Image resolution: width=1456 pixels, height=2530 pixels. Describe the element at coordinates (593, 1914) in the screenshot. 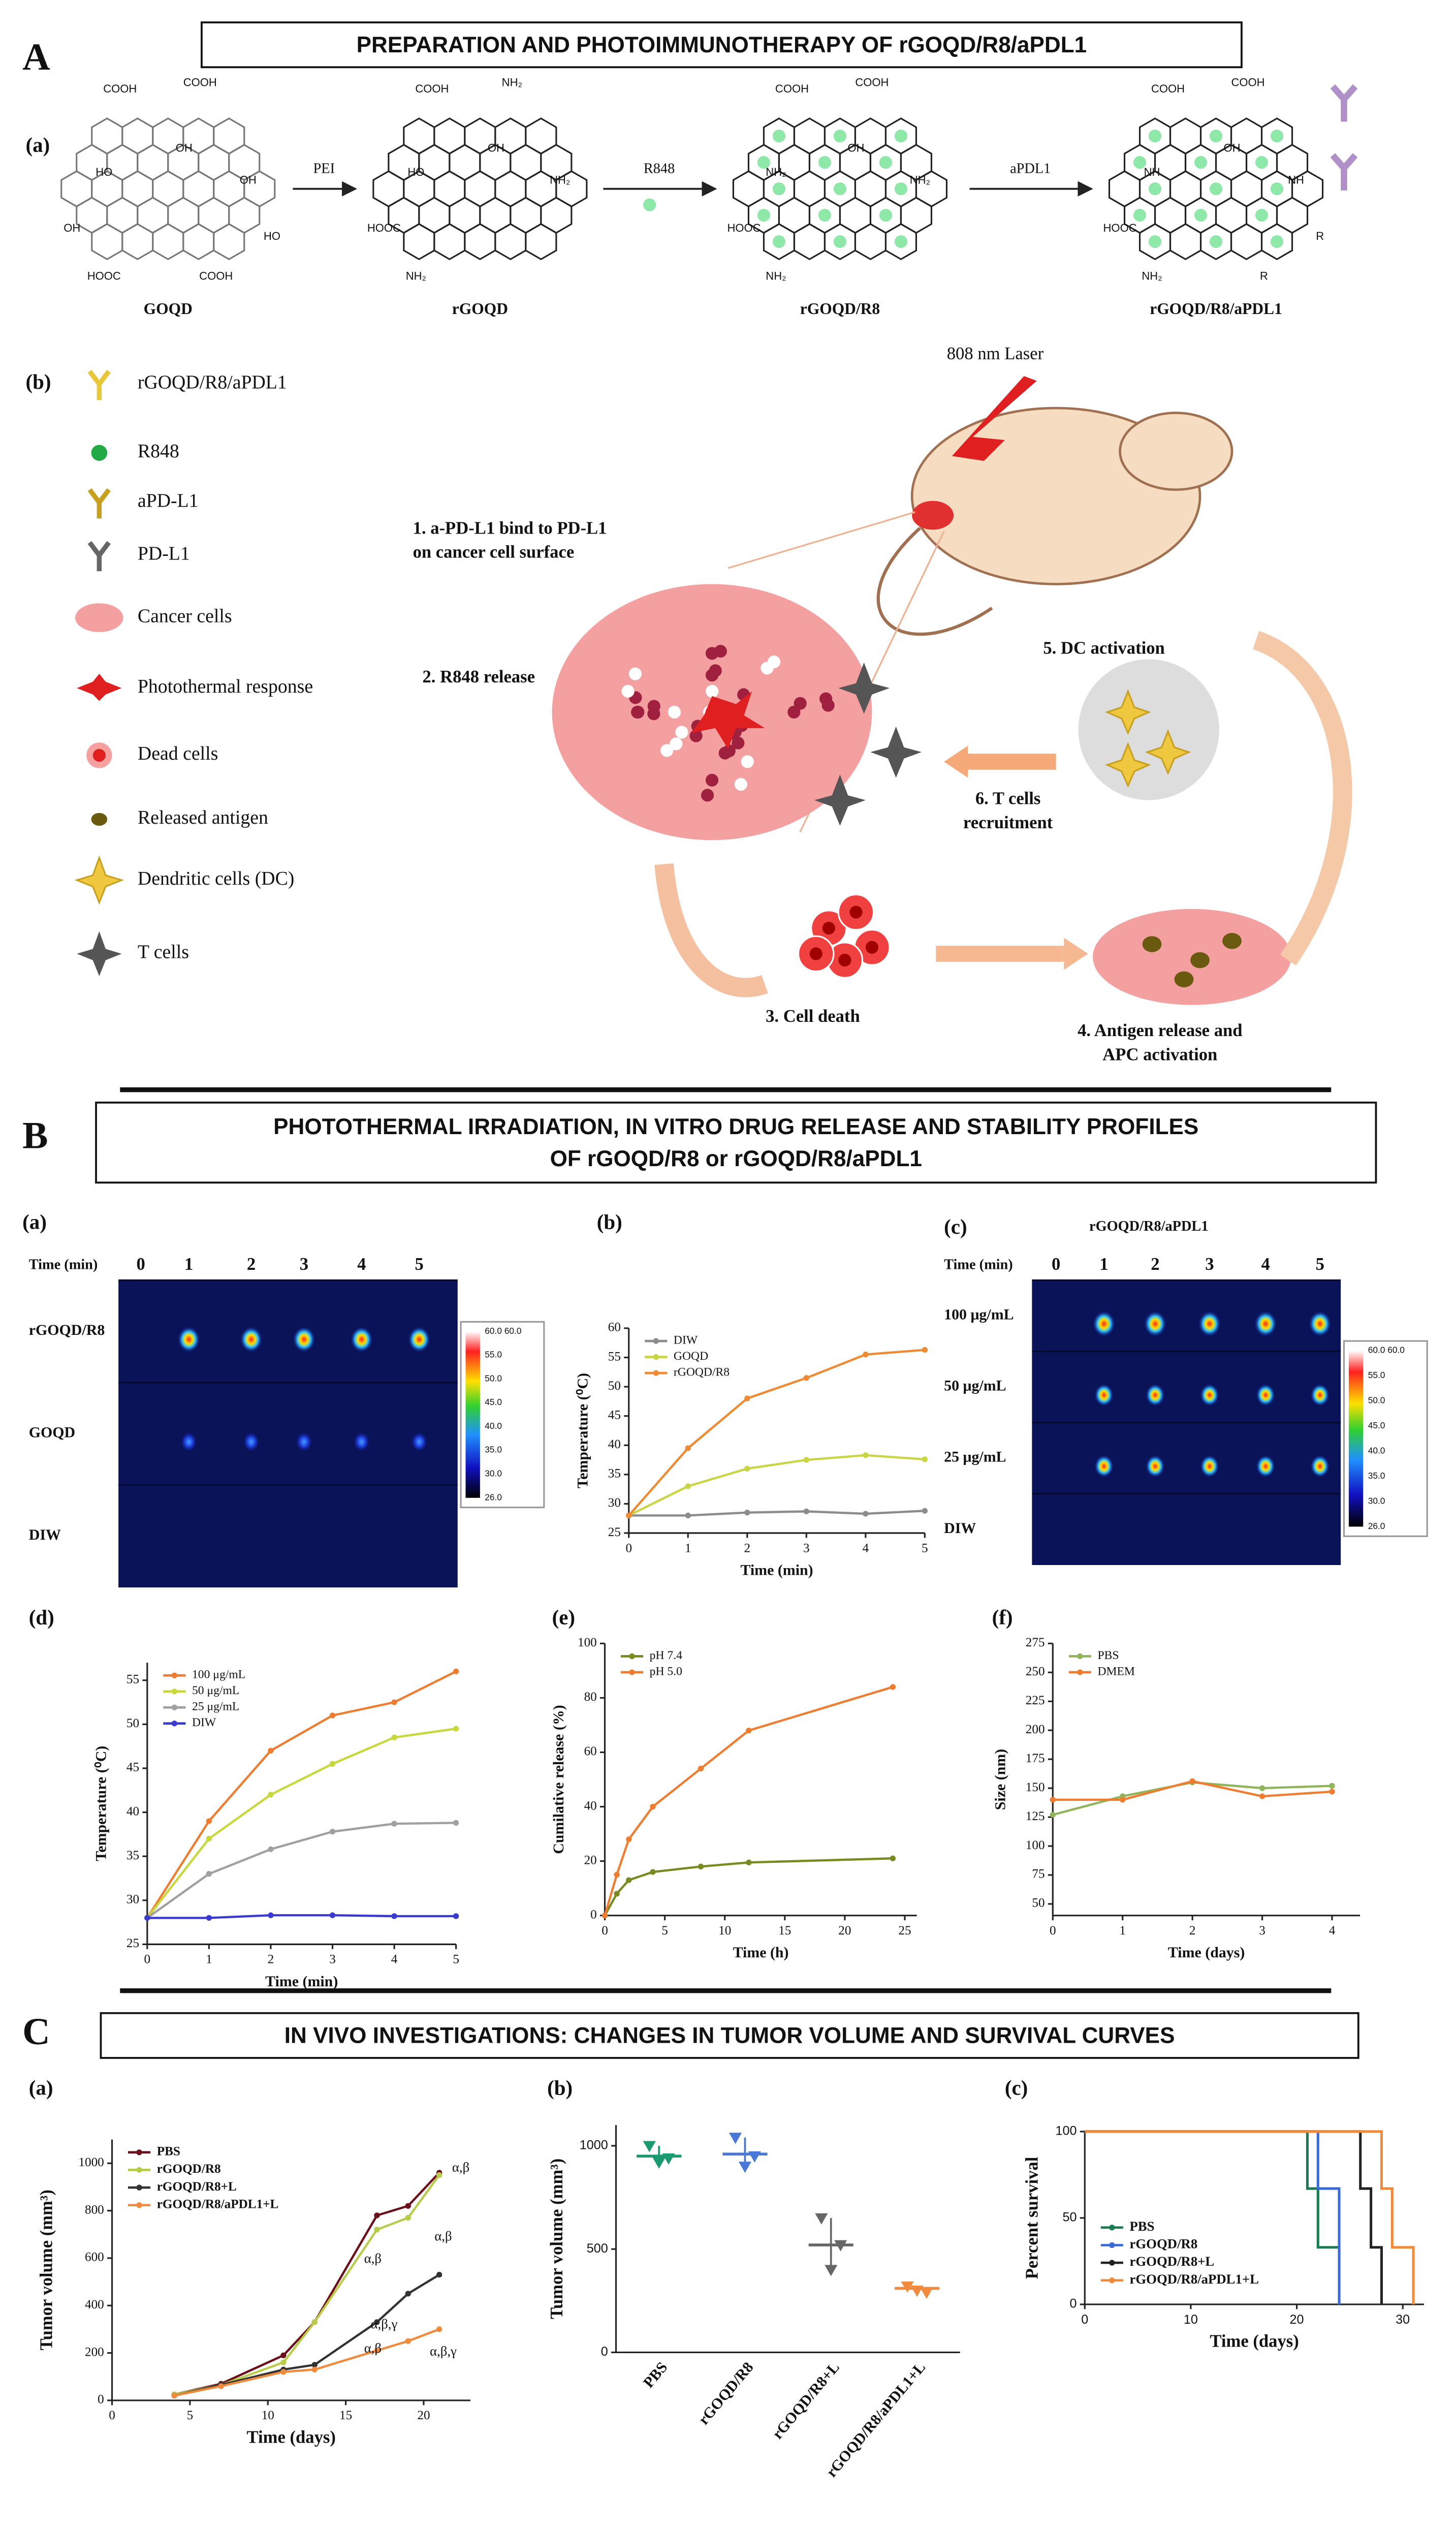

I see `y-tick-label: 0` at that location.